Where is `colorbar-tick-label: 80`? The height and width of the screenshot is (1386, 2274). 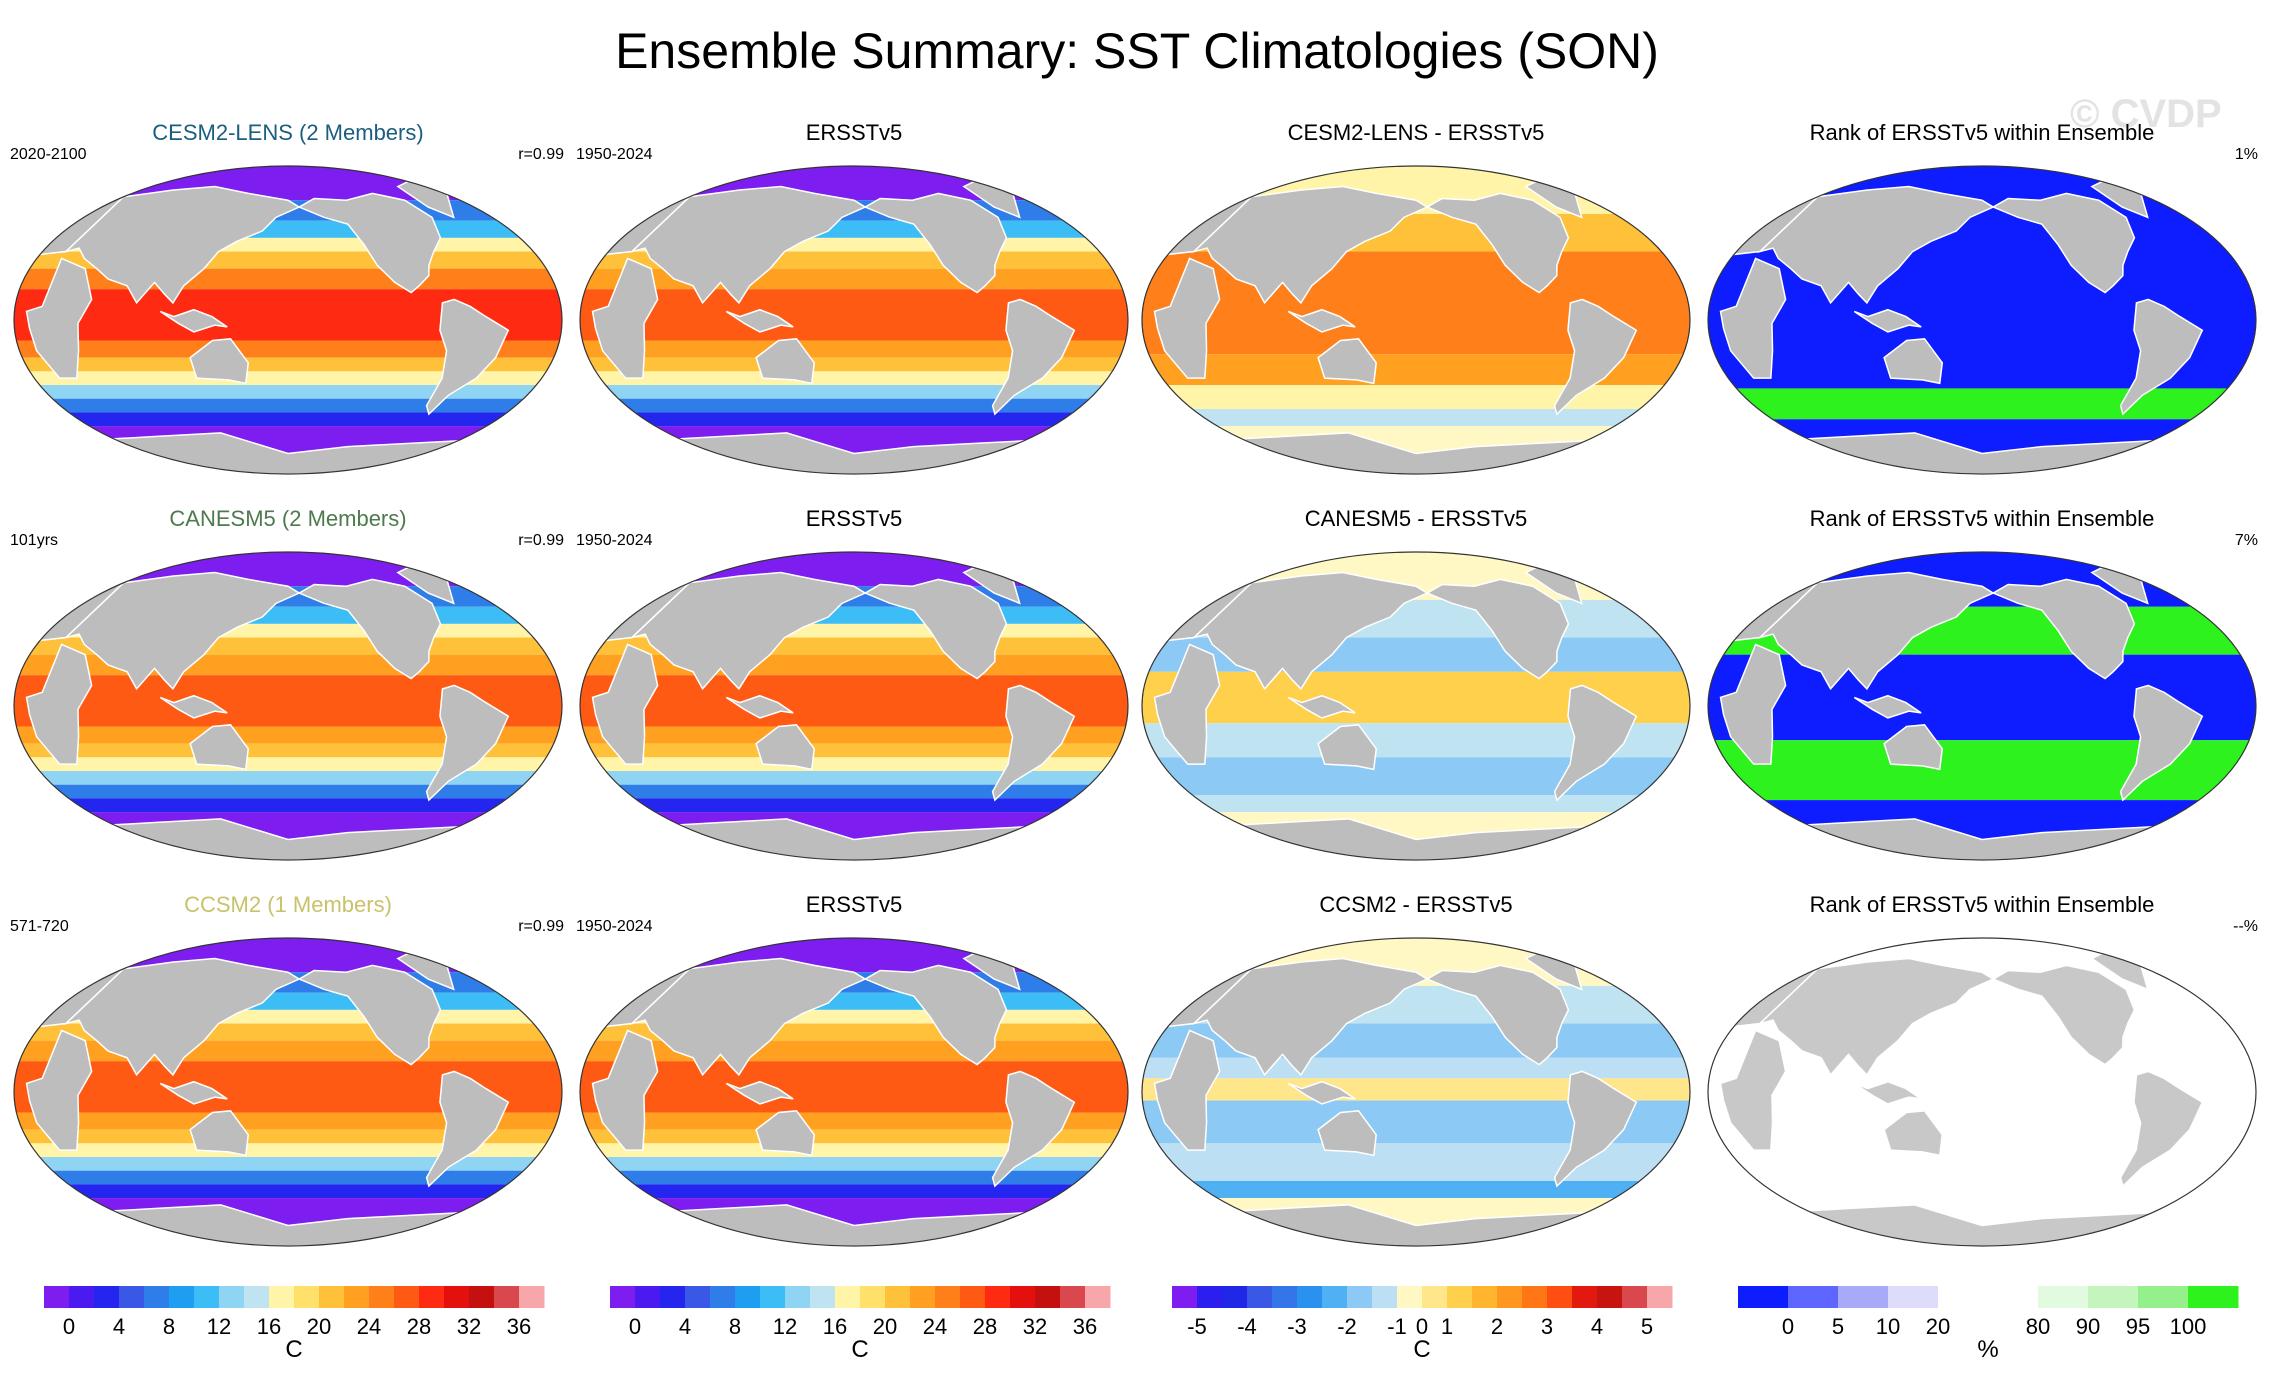 colorbar-tick-label: 80 is located at coordinates (2038, 1326).